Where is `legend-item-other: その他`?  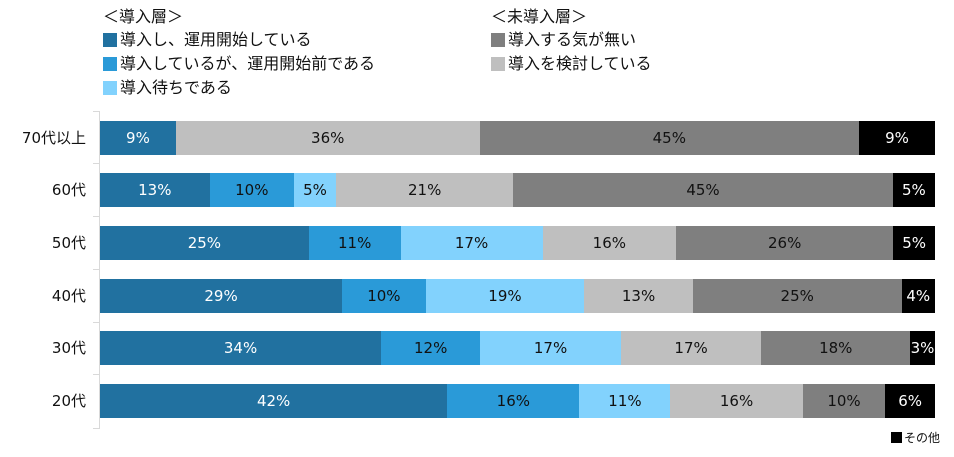 legend-item-other: その他 is located at coordinates (916, 437).